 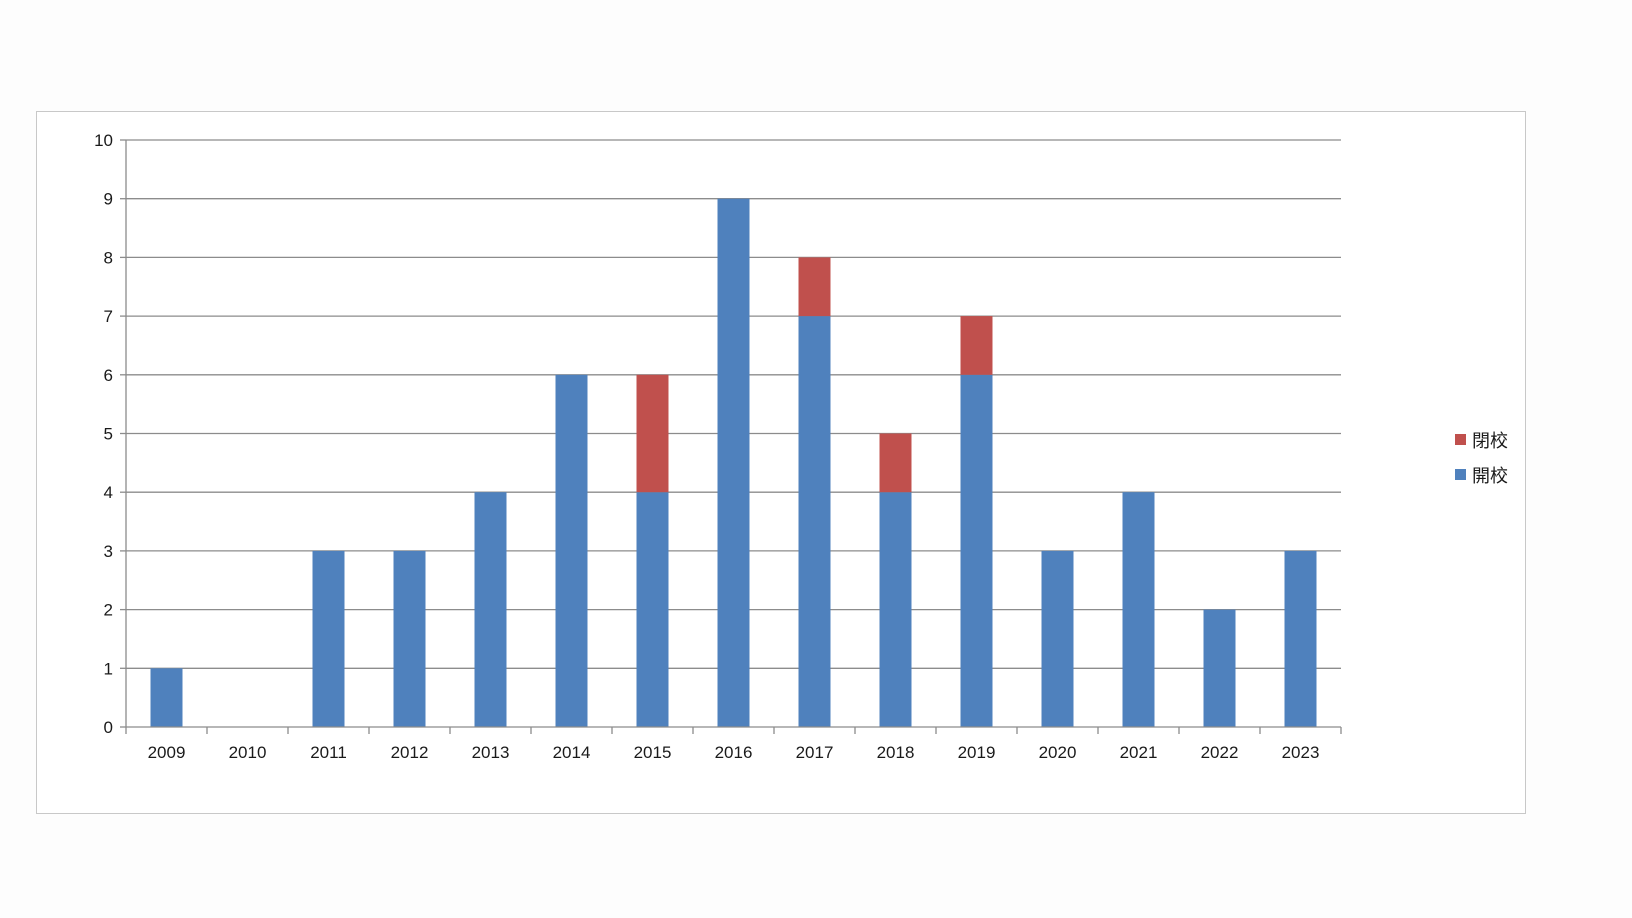 What do you see at coordinates (108, 551) in the screenshot?
I see `y-tick-label: 3` at bounding box center [108, 551].